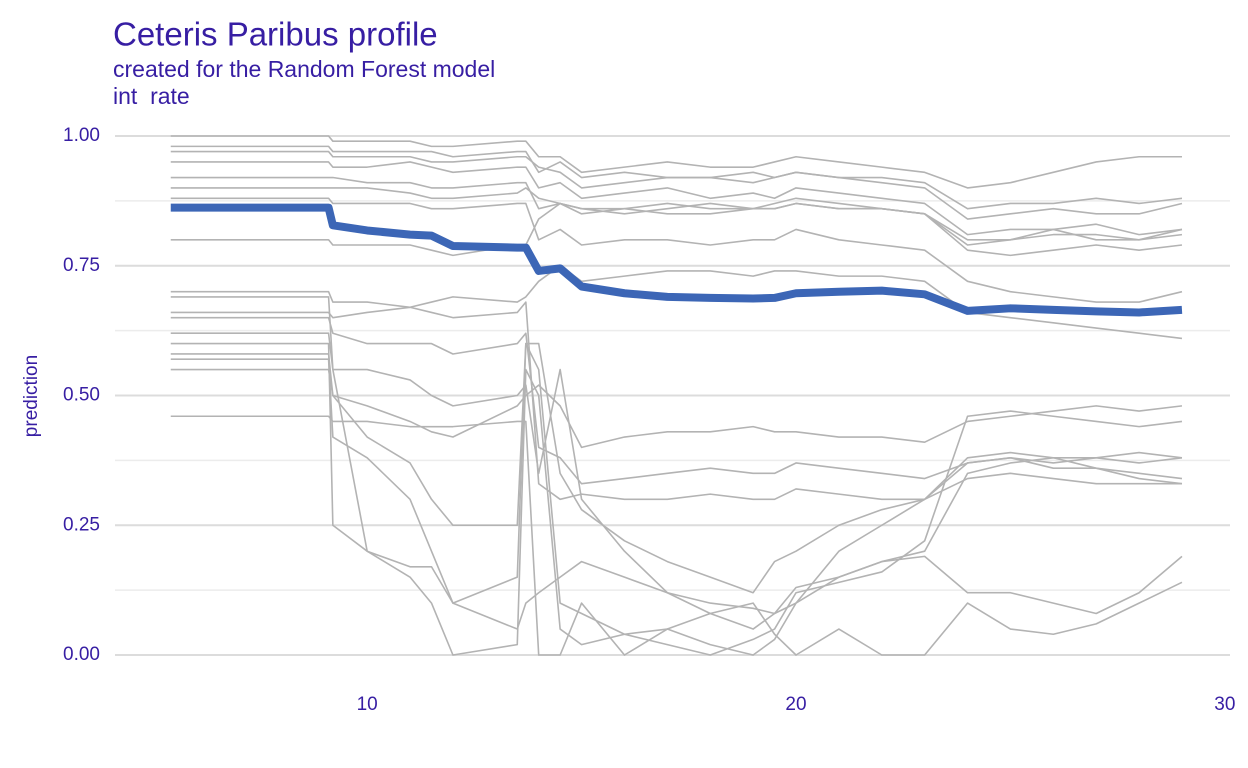 The image size is (1248, 768). Describe the element at coordinates (304, 69) in the screenshot. I see `chart-subtitle: created for the Random Forest model` at that location.